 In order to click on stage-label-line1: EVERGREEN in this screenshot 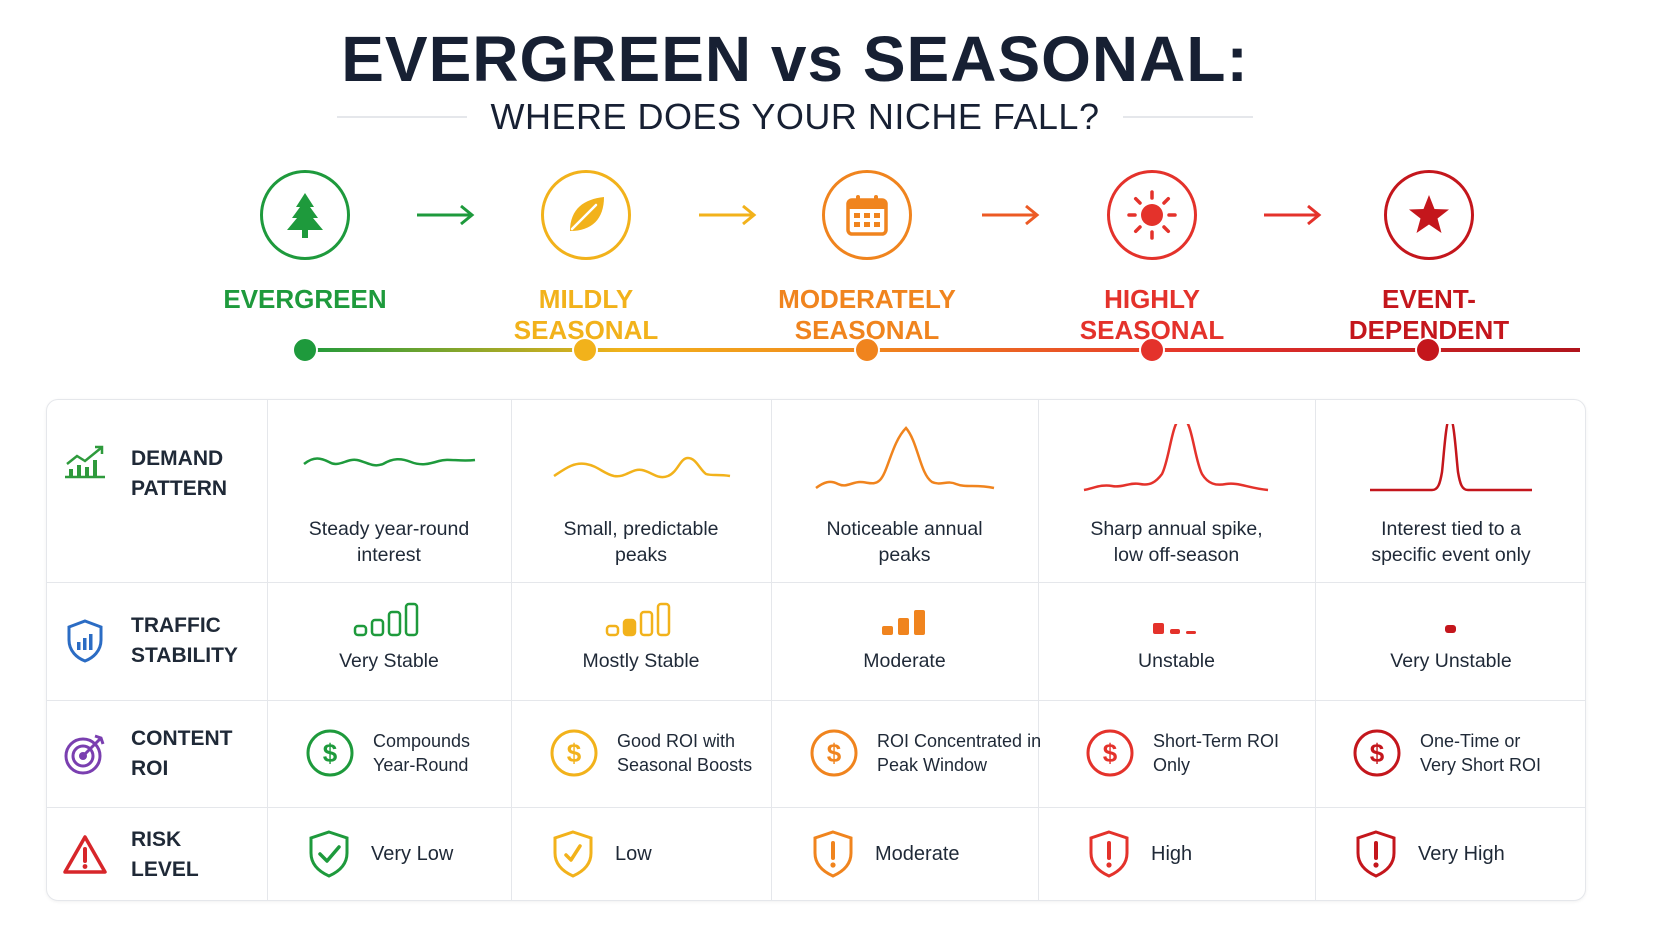, I will do `click(305, 299)`.